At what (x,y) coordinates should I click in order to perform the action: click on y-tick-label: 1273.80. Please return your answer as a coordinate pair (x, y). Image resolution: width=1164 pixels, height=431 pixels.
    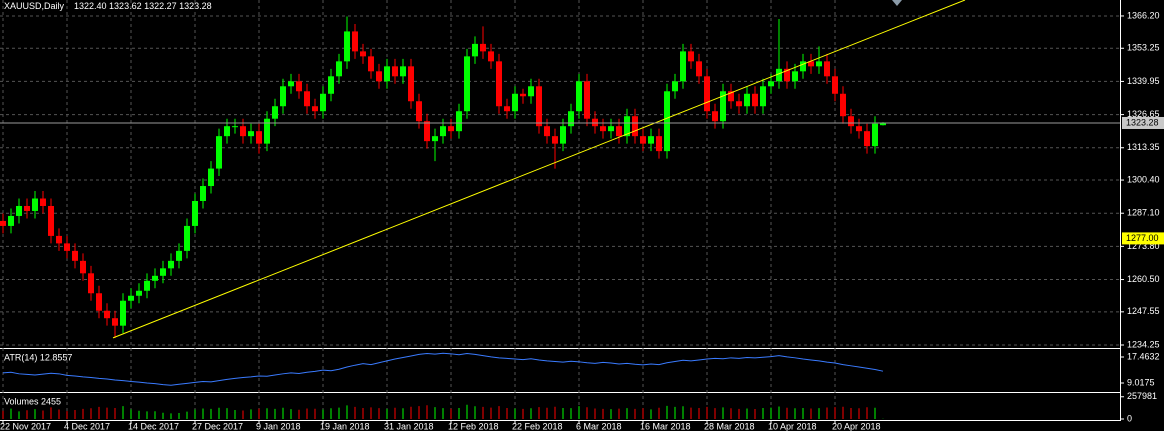
    Looking at the image, I should click on (1143, 246).